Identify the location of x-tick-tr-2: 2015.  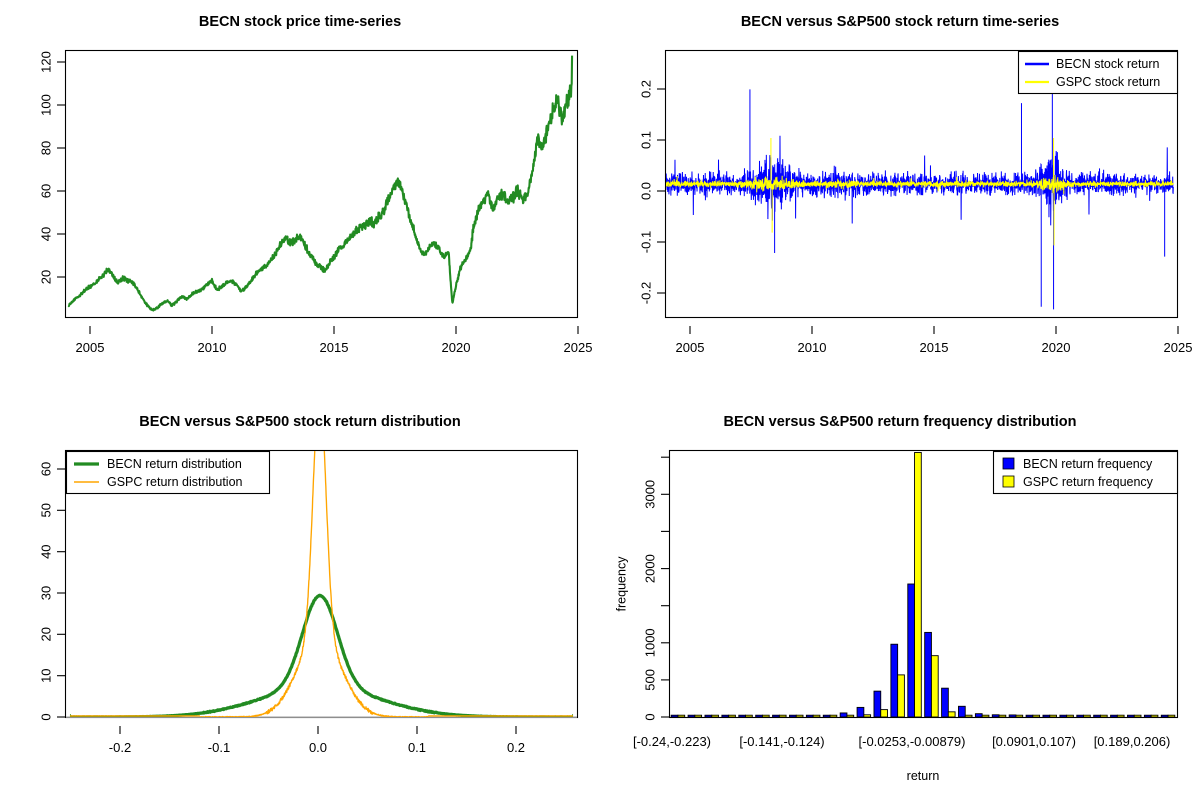
(934, 347).